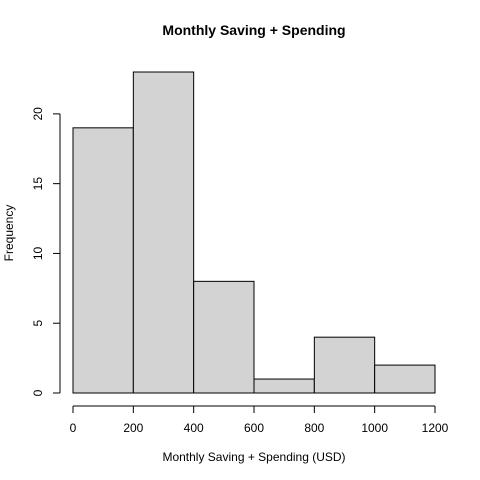  What do you see at coordinates (253, 30) in the screenshot?
I see `chart-title: Monthly Saving + Spending` at bounding box center [253, 30].